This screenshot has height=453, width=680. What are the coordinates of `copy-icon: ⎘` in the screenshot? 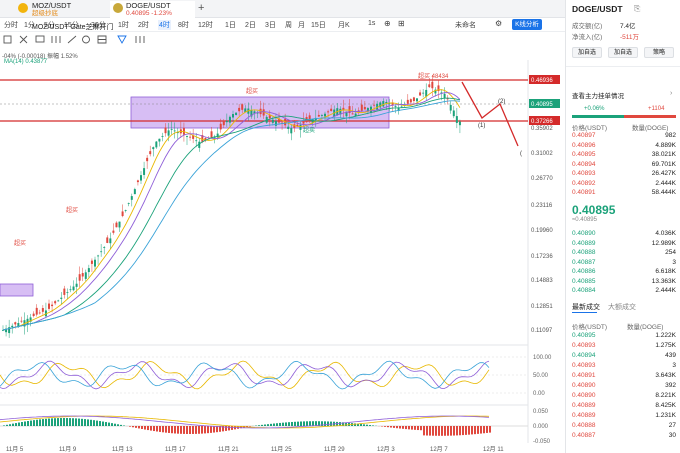 It's located at (637, 8).